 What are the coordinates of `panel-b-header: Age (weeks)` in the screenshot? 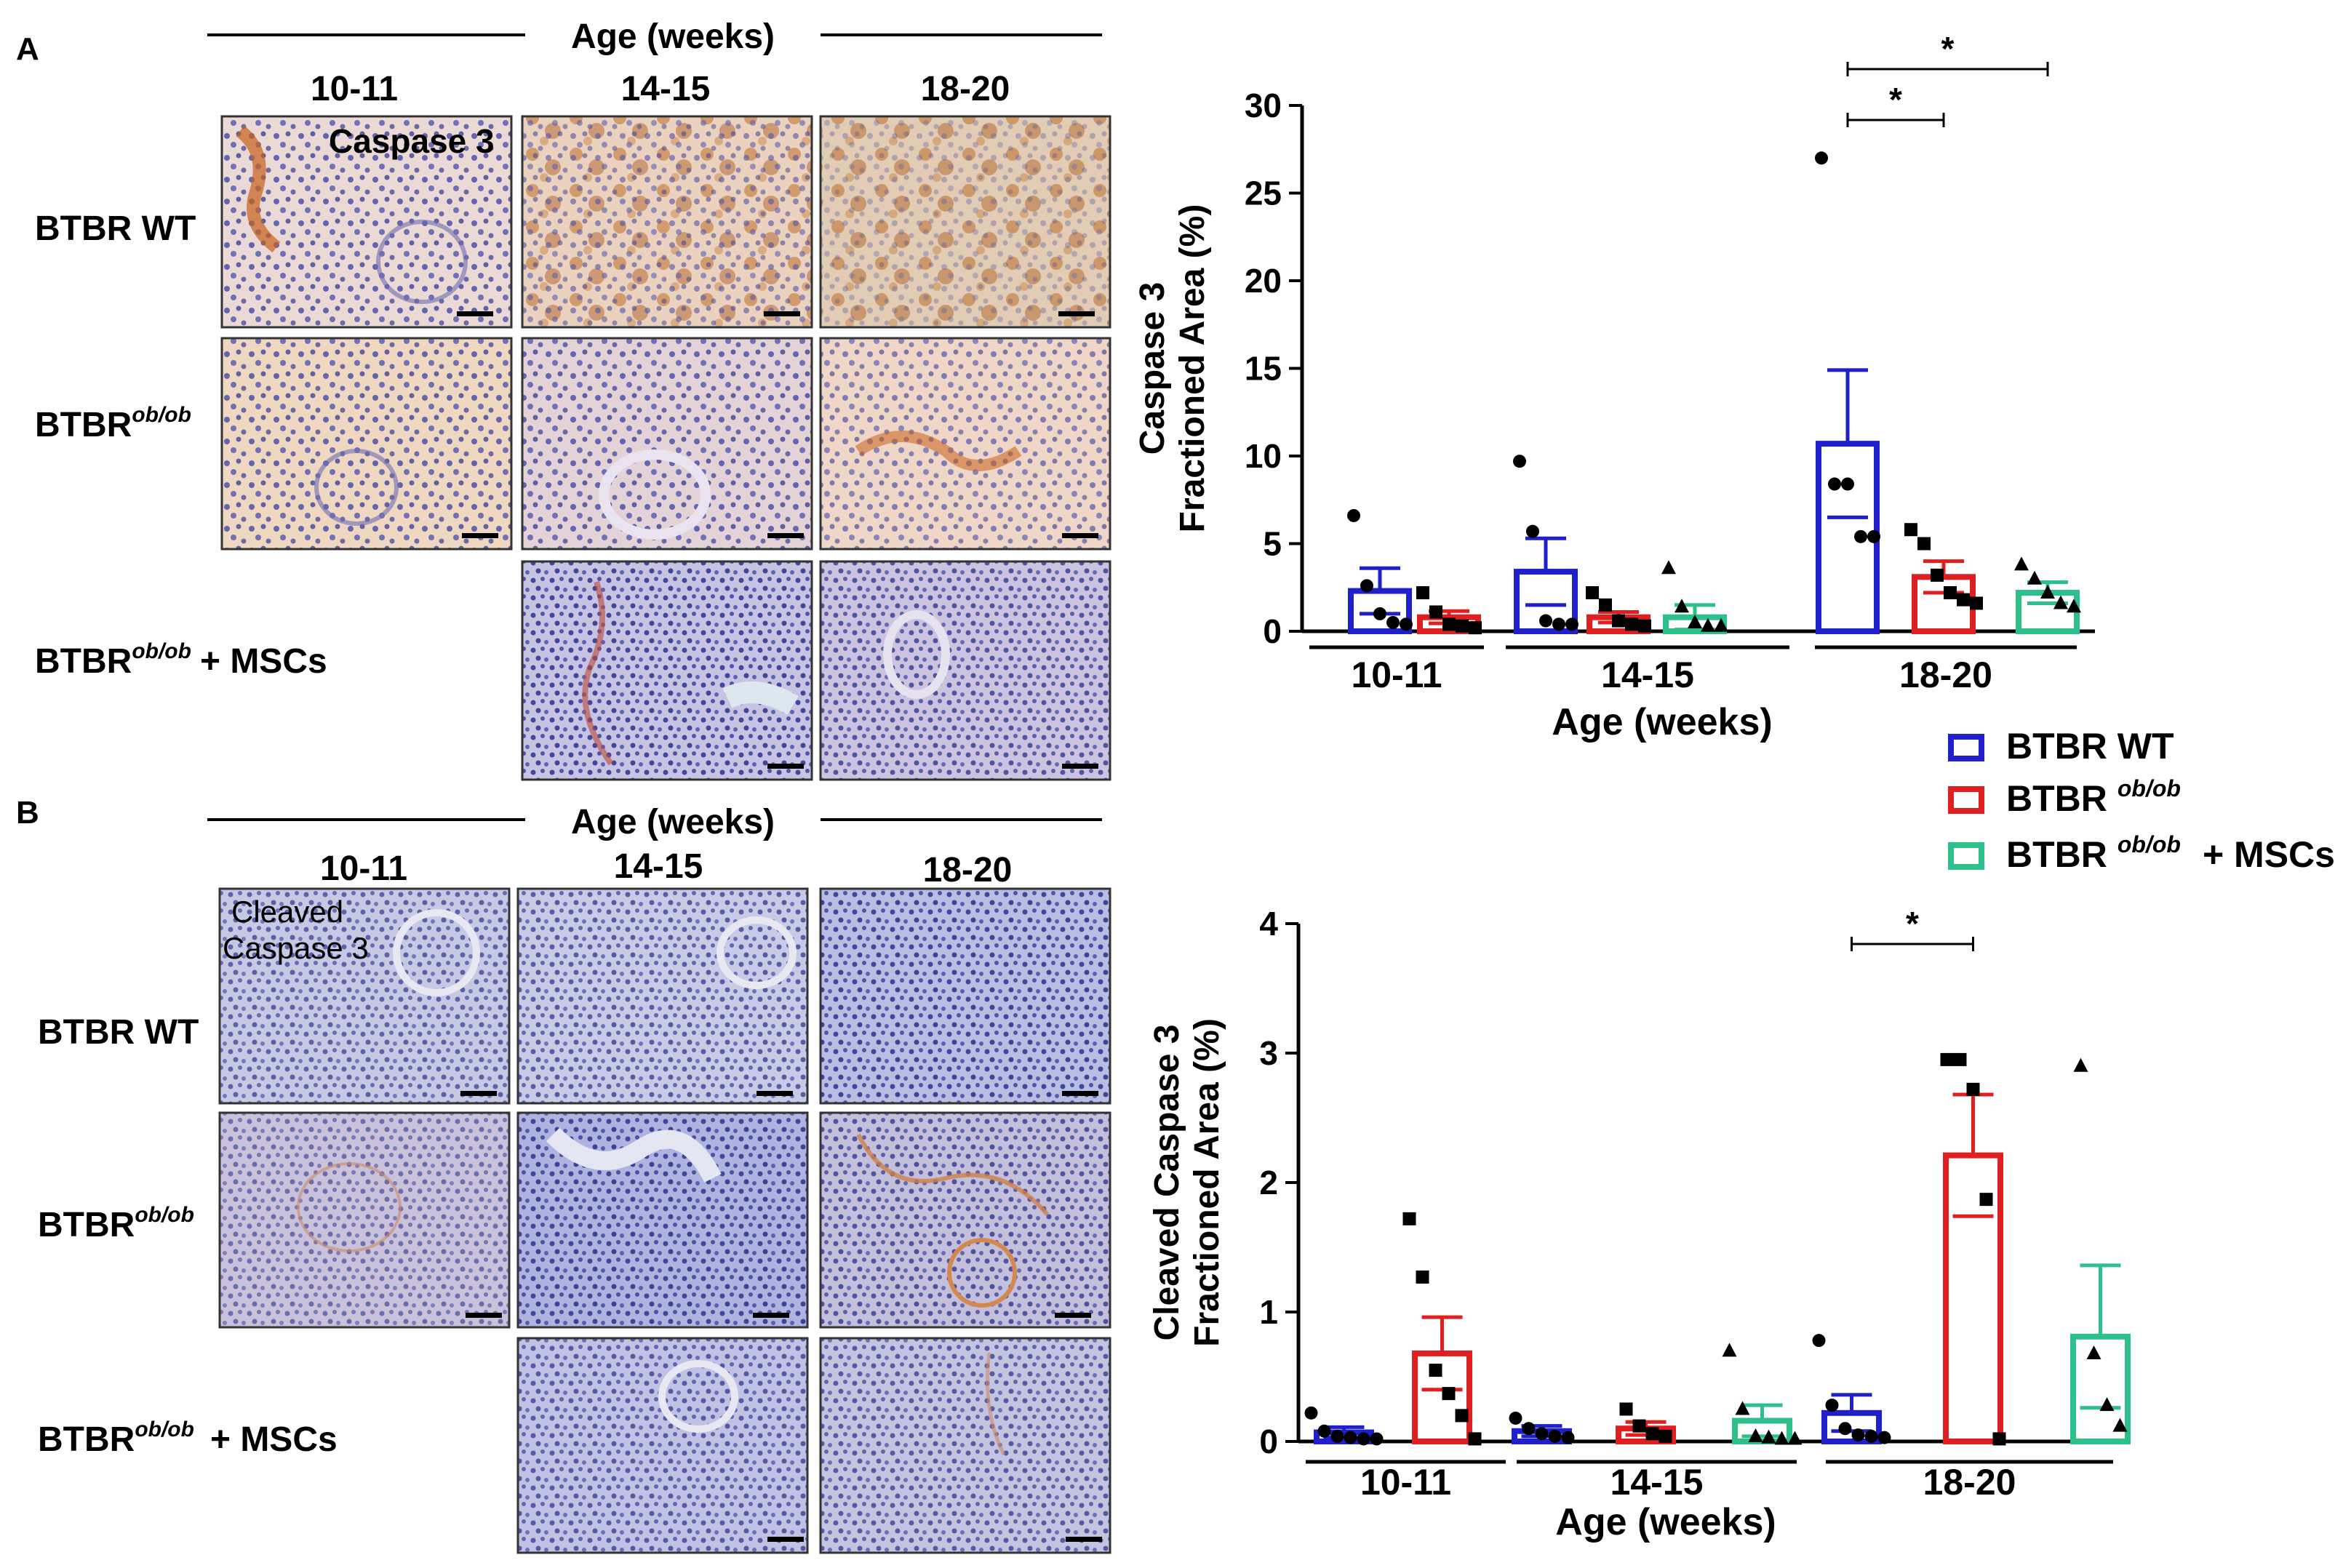 It's located at (673, 822).